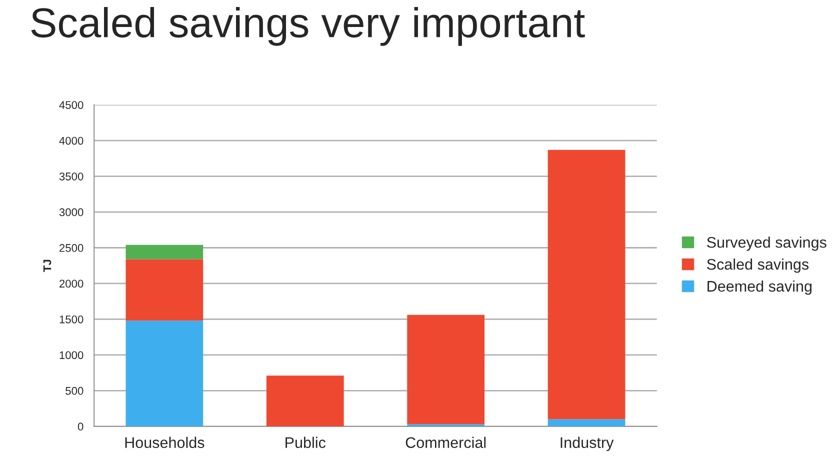  I want to click on y-tick-label: 2000, so click(72, 284).